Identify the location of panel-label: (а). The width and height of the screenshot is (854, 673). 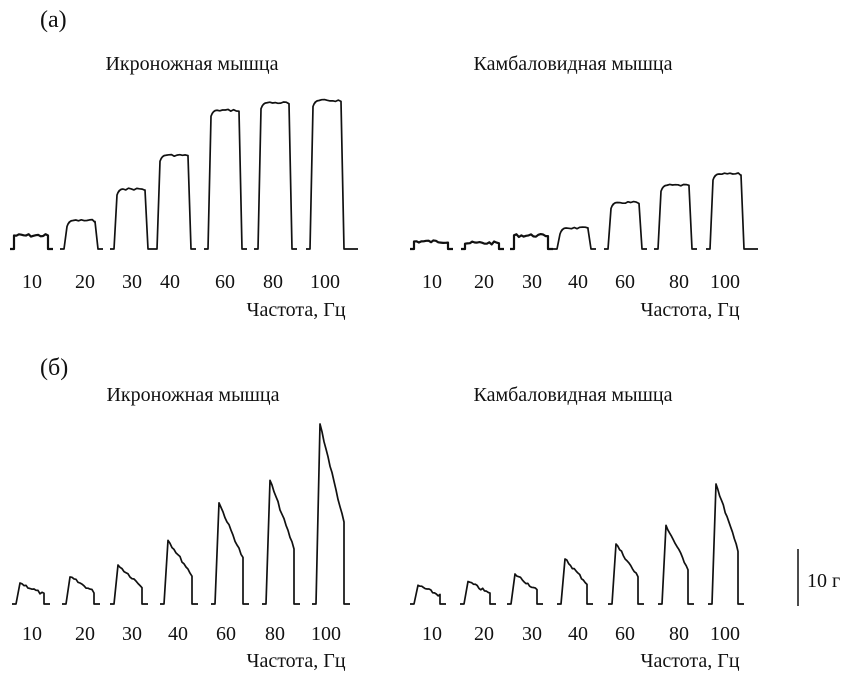
(53, 20).